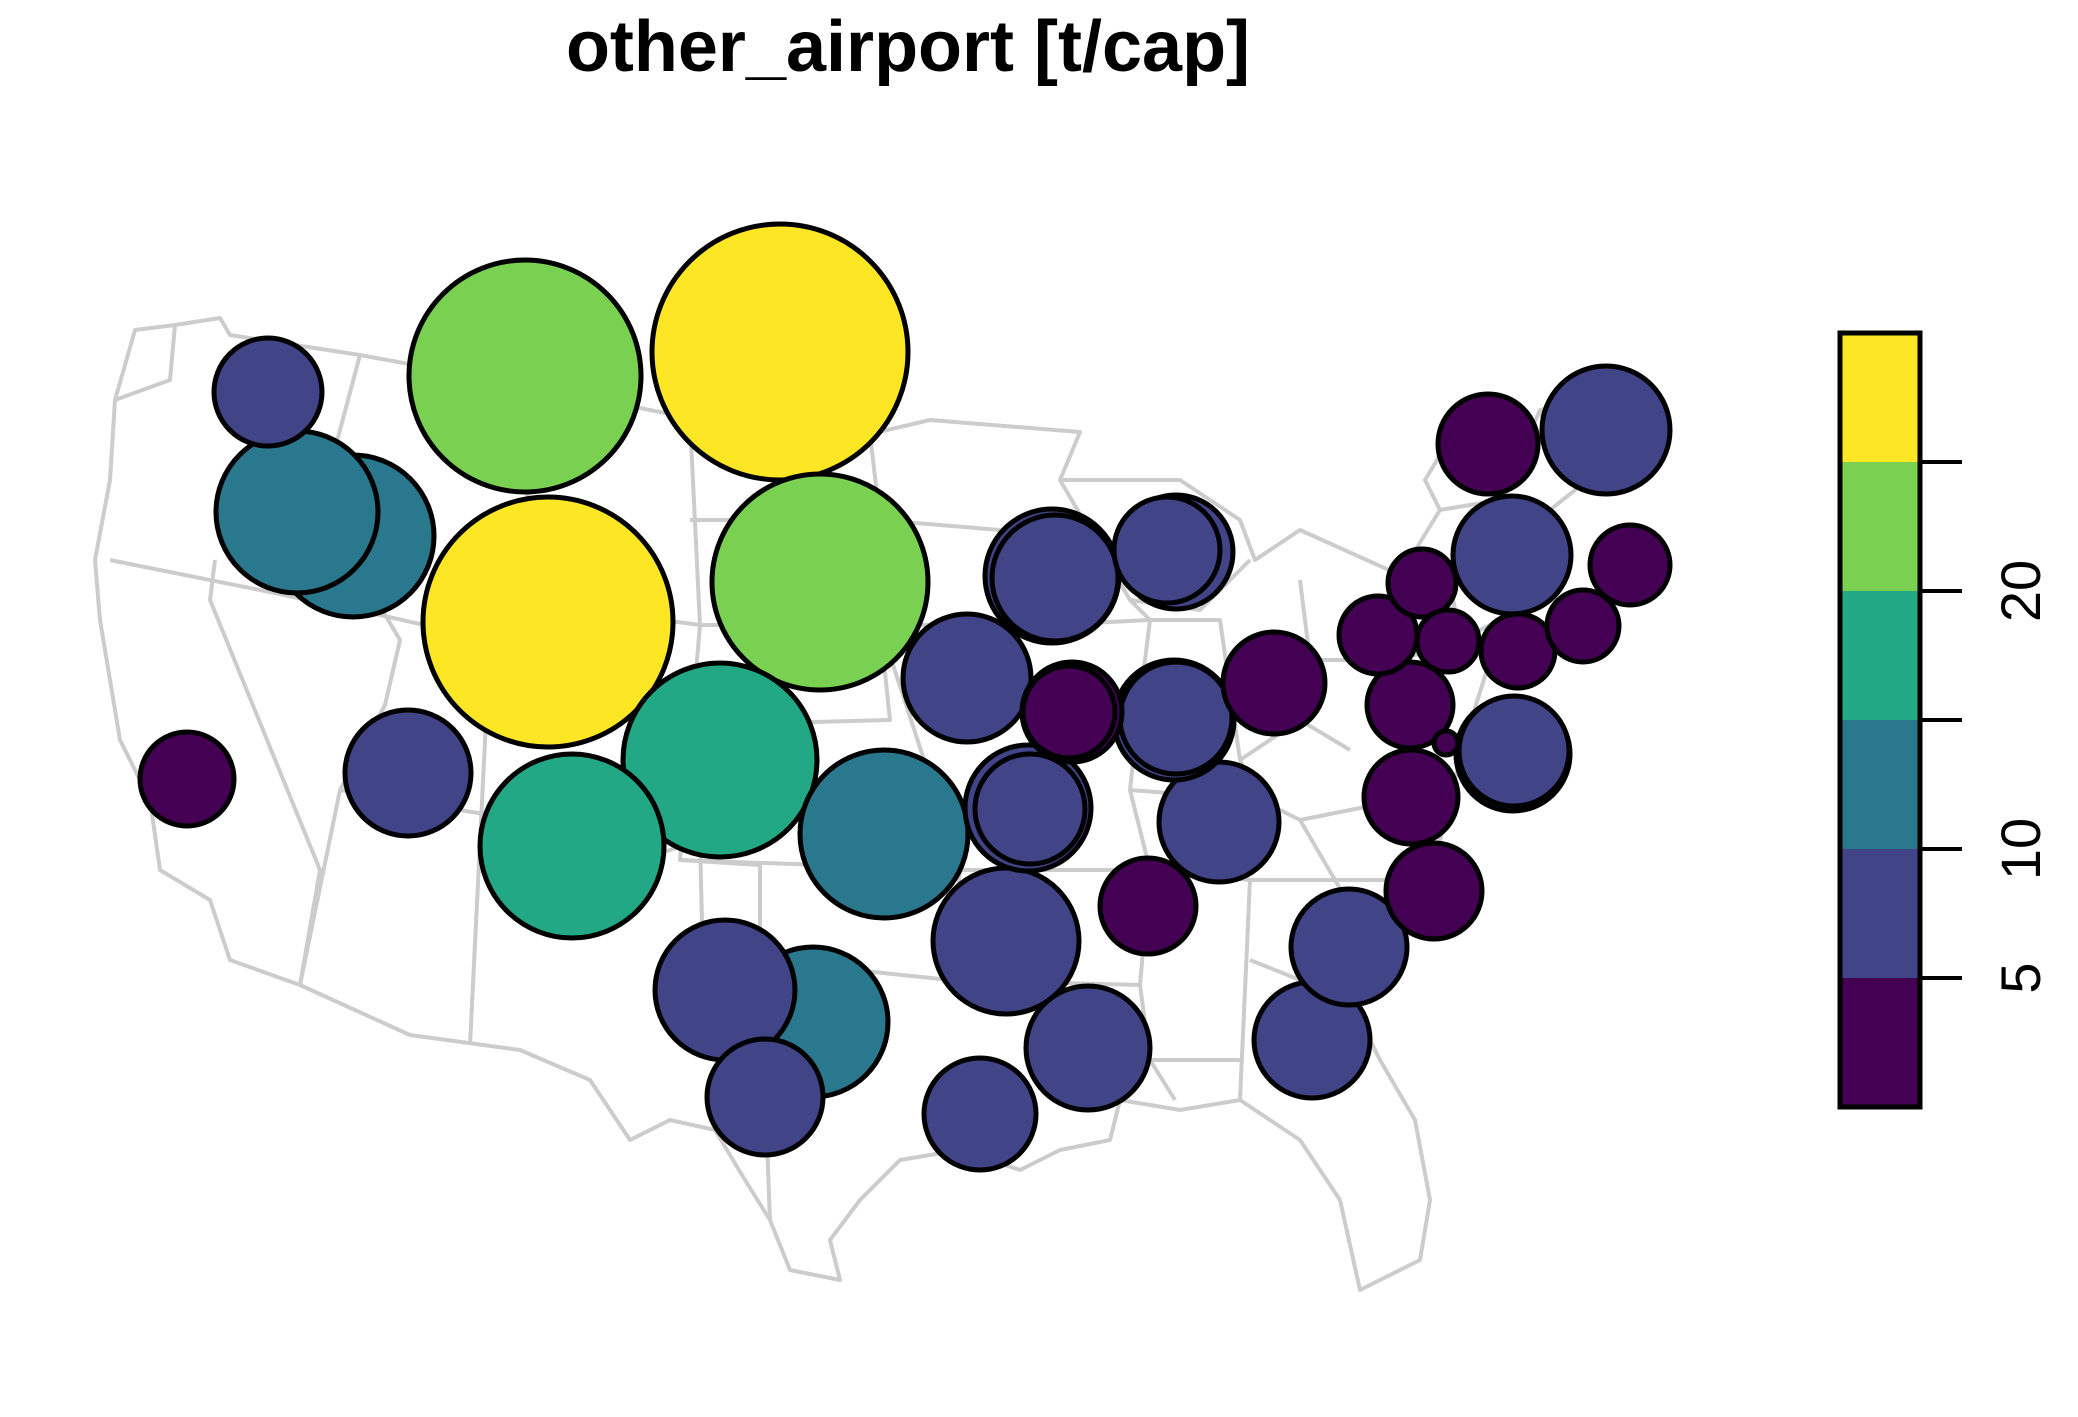 The width and height of the screenshot is (2078, 1417). Describe the element at coordinates (908, 47) in the screenshot. I see `map-title: other_airport [t/cap]` at that location.